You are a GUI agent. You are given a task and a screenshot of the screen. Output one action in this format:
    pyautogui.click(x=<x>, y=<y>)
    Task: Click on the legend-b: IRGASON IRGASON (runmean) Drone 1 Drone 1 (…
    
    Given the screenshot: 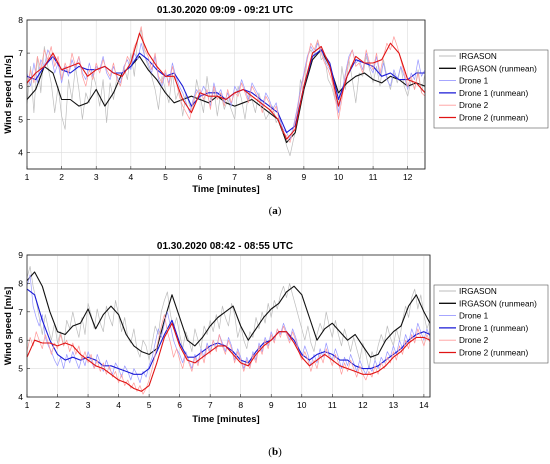 What is the action you would take?
    pyautogui.click(x=491, y=324)
    